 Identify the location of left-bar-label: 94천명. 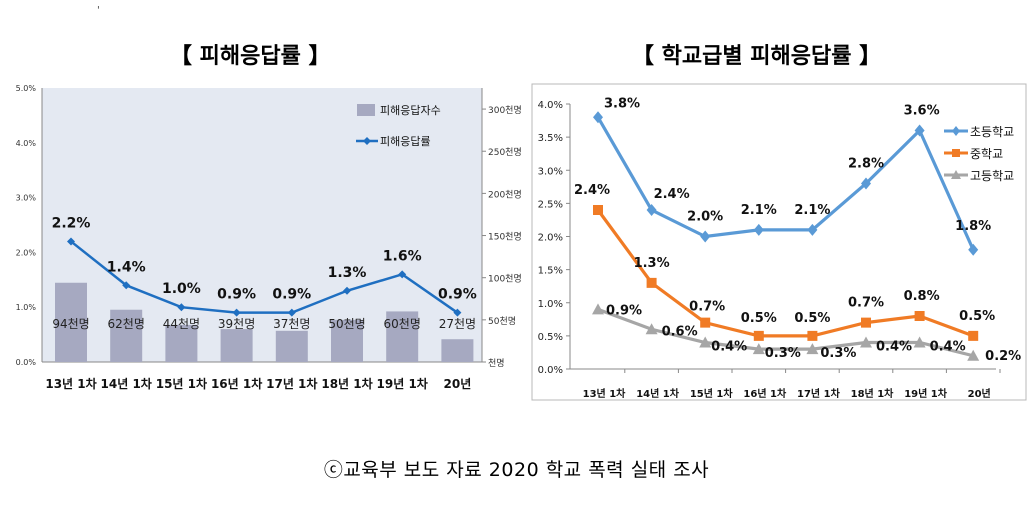
(70, 323).